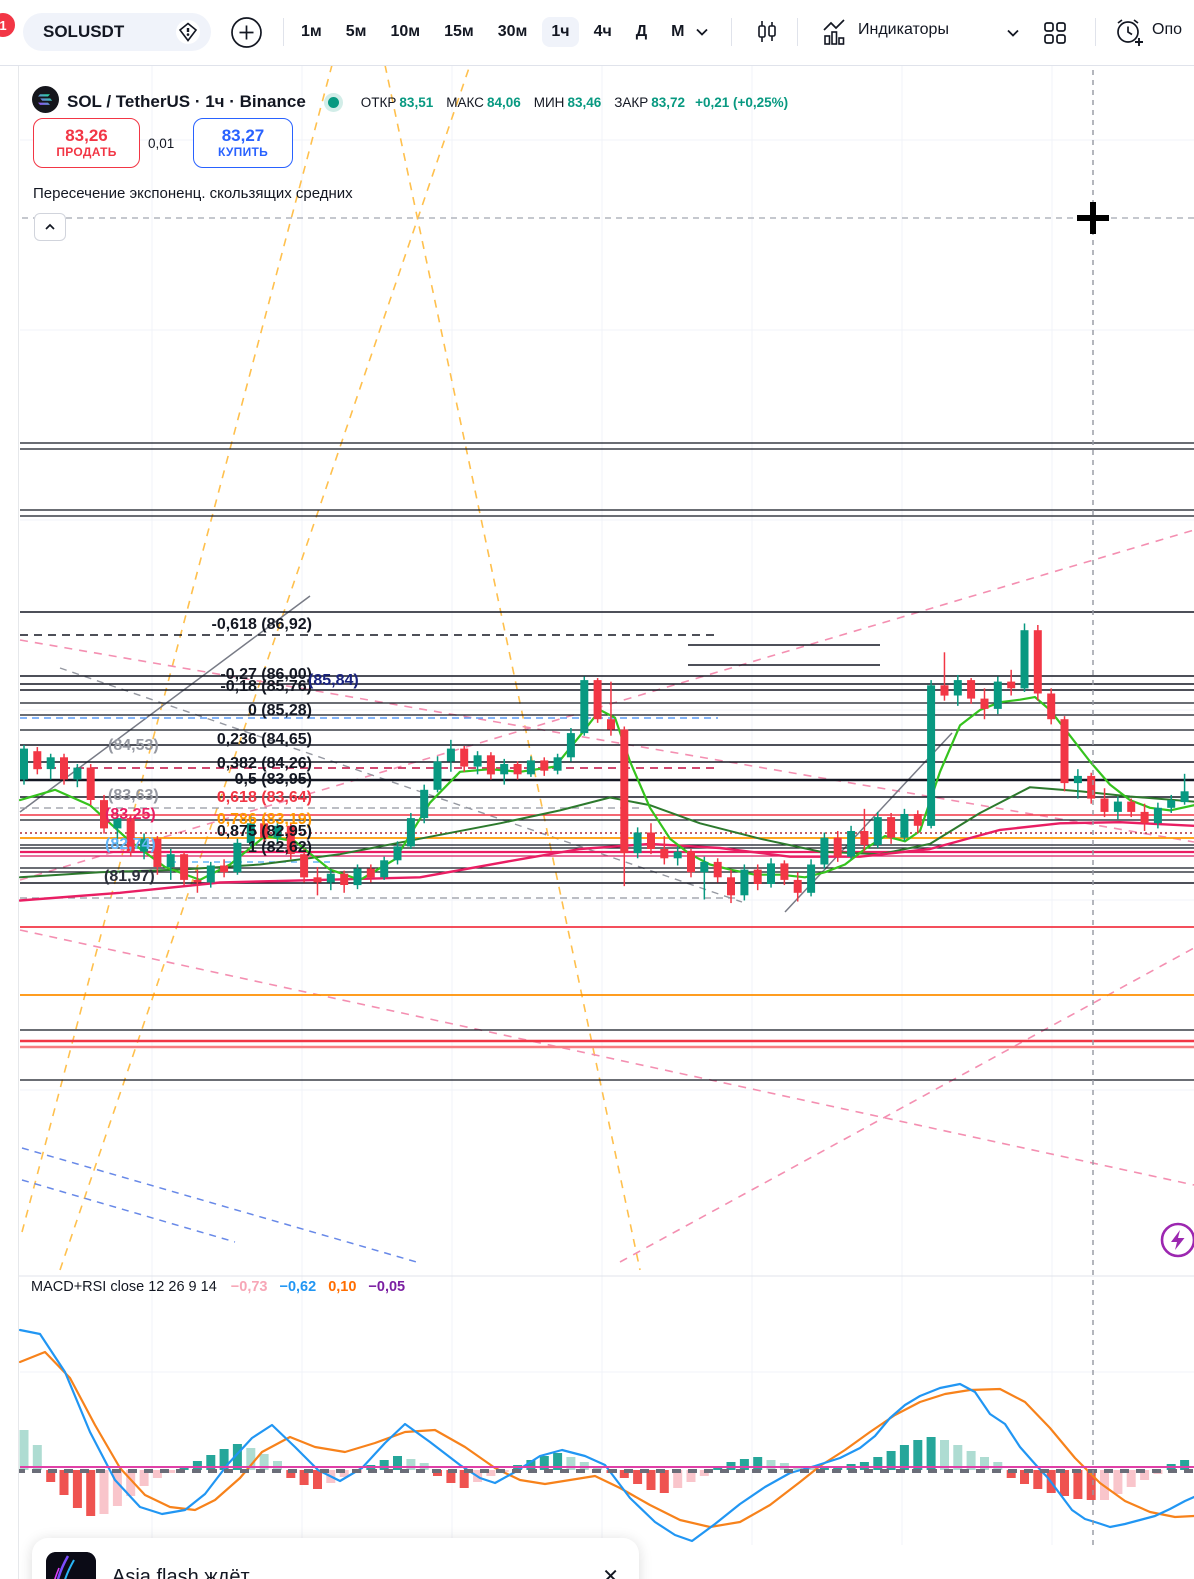  I want to click on indicators-chevron-down-icon, so click(1013, 33).